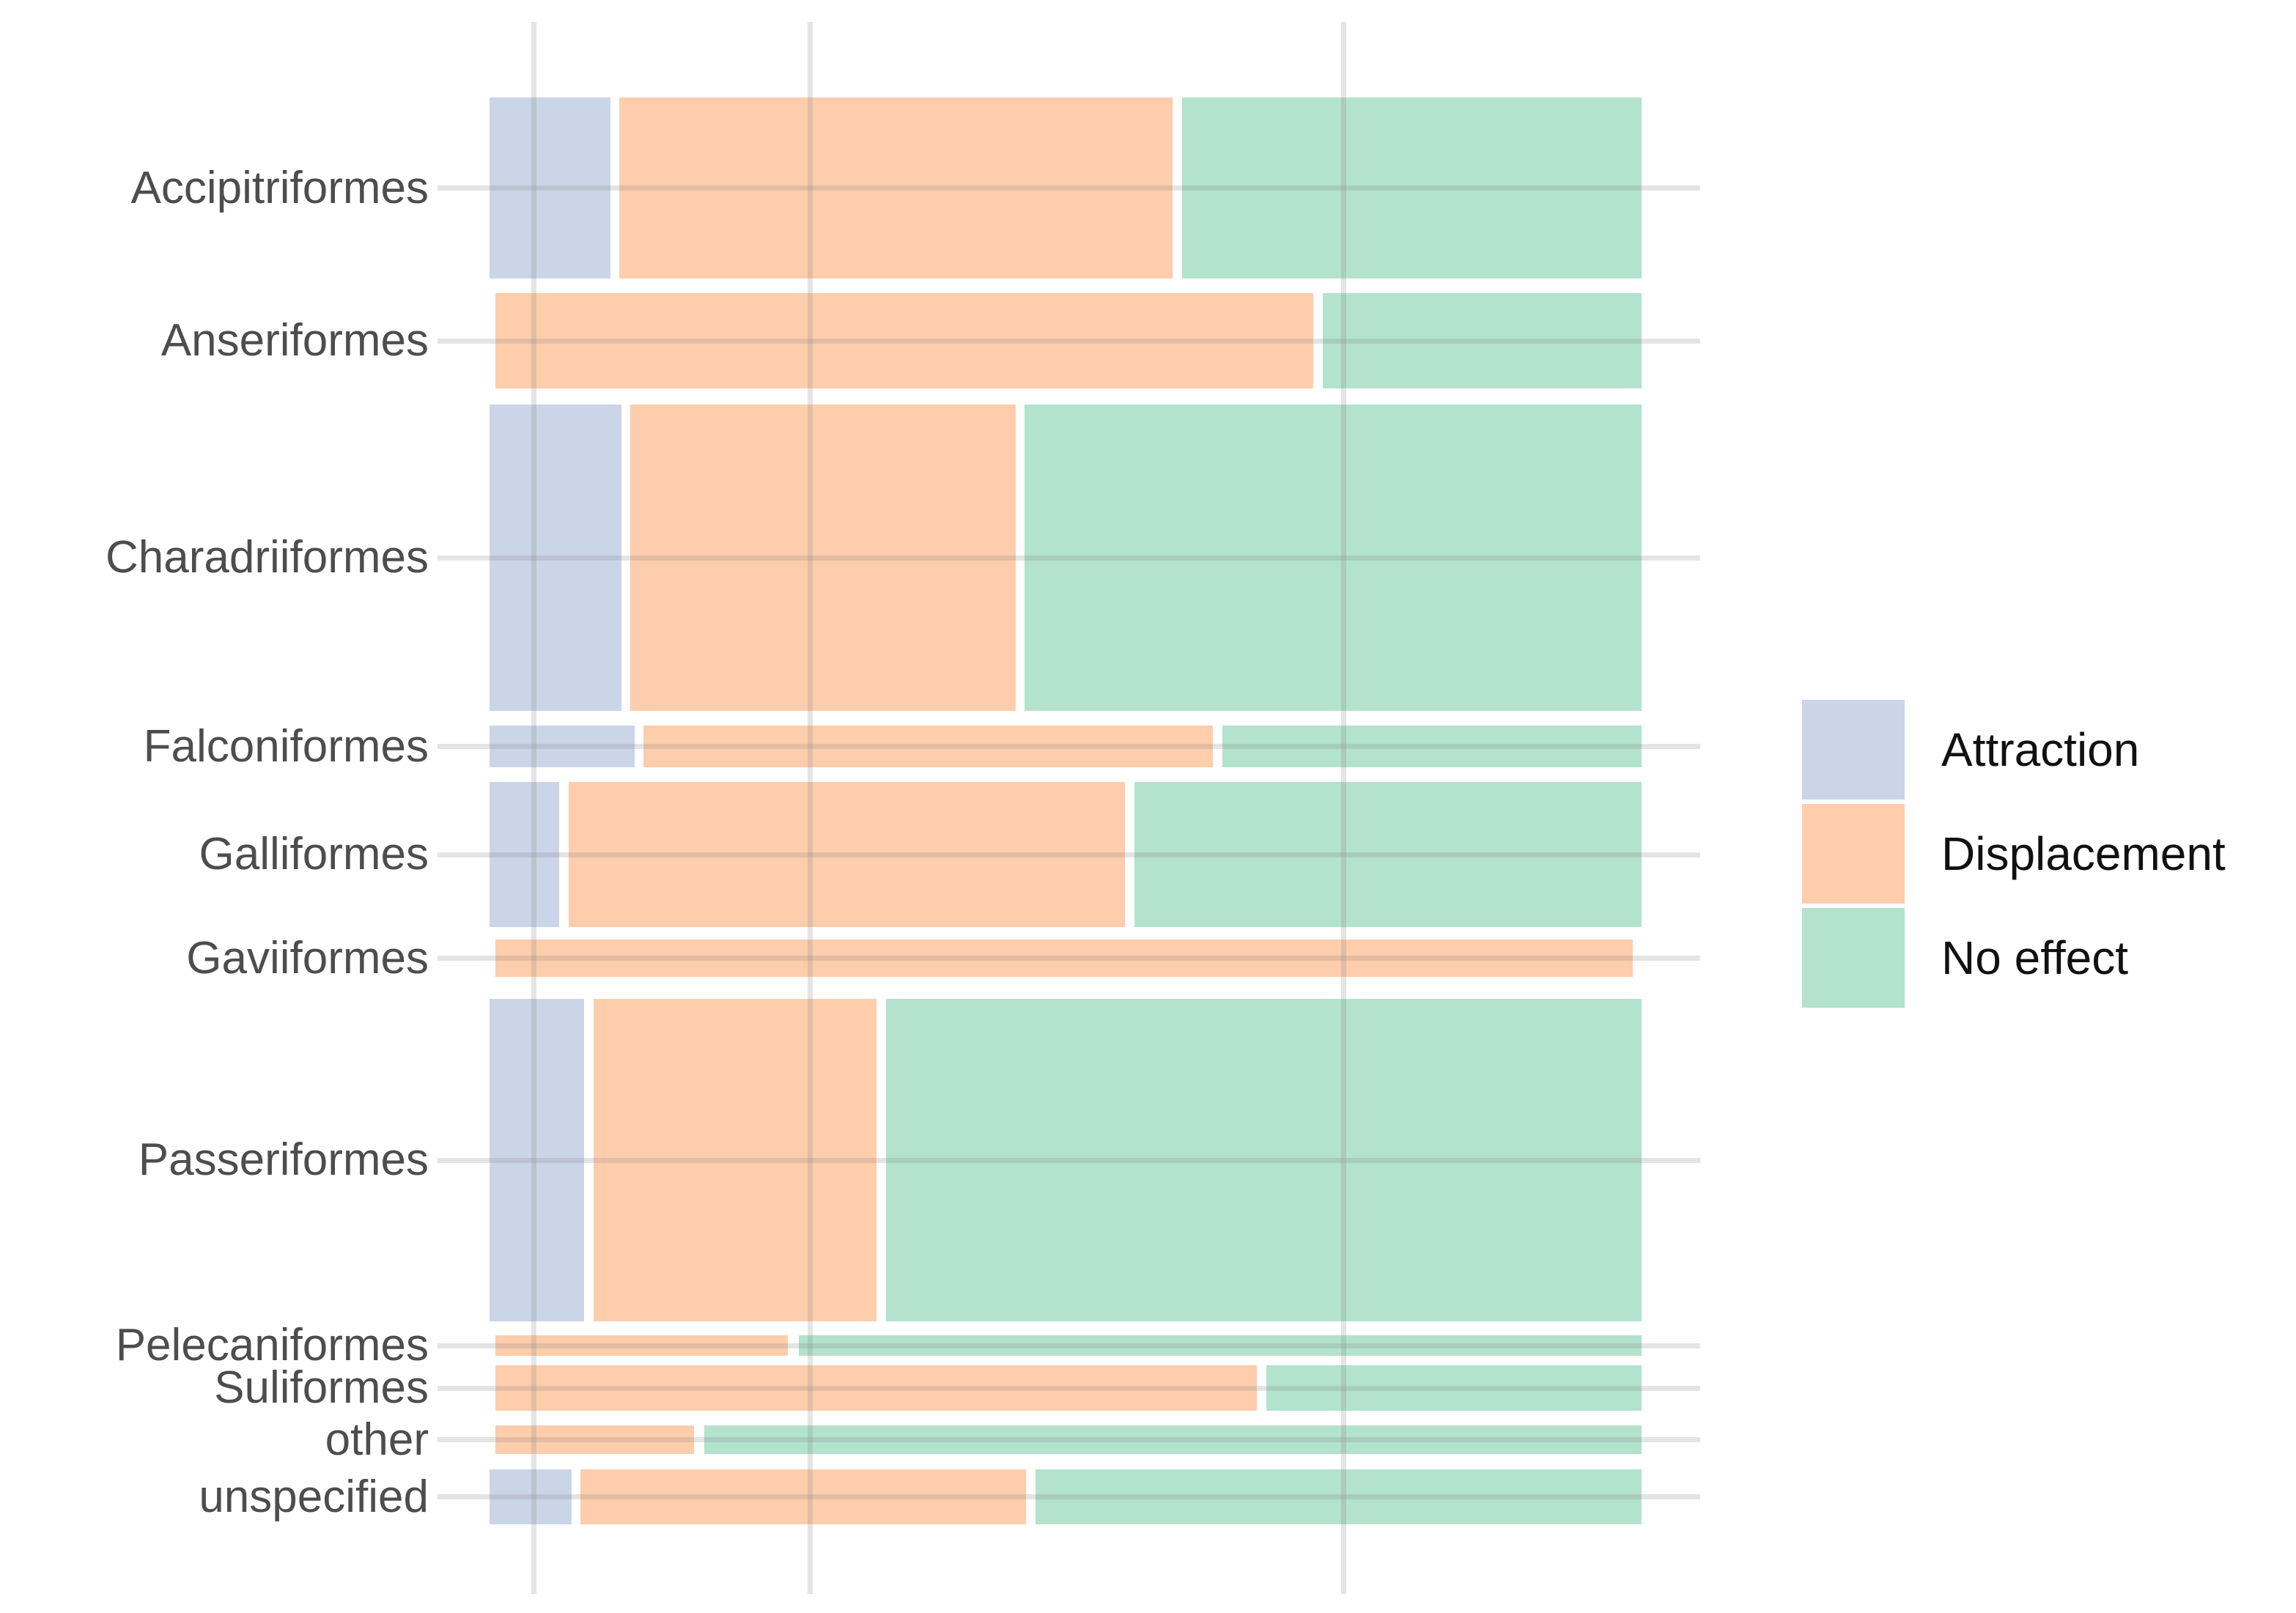  I want to click on legend-label: No effect, so click(2034, 957).